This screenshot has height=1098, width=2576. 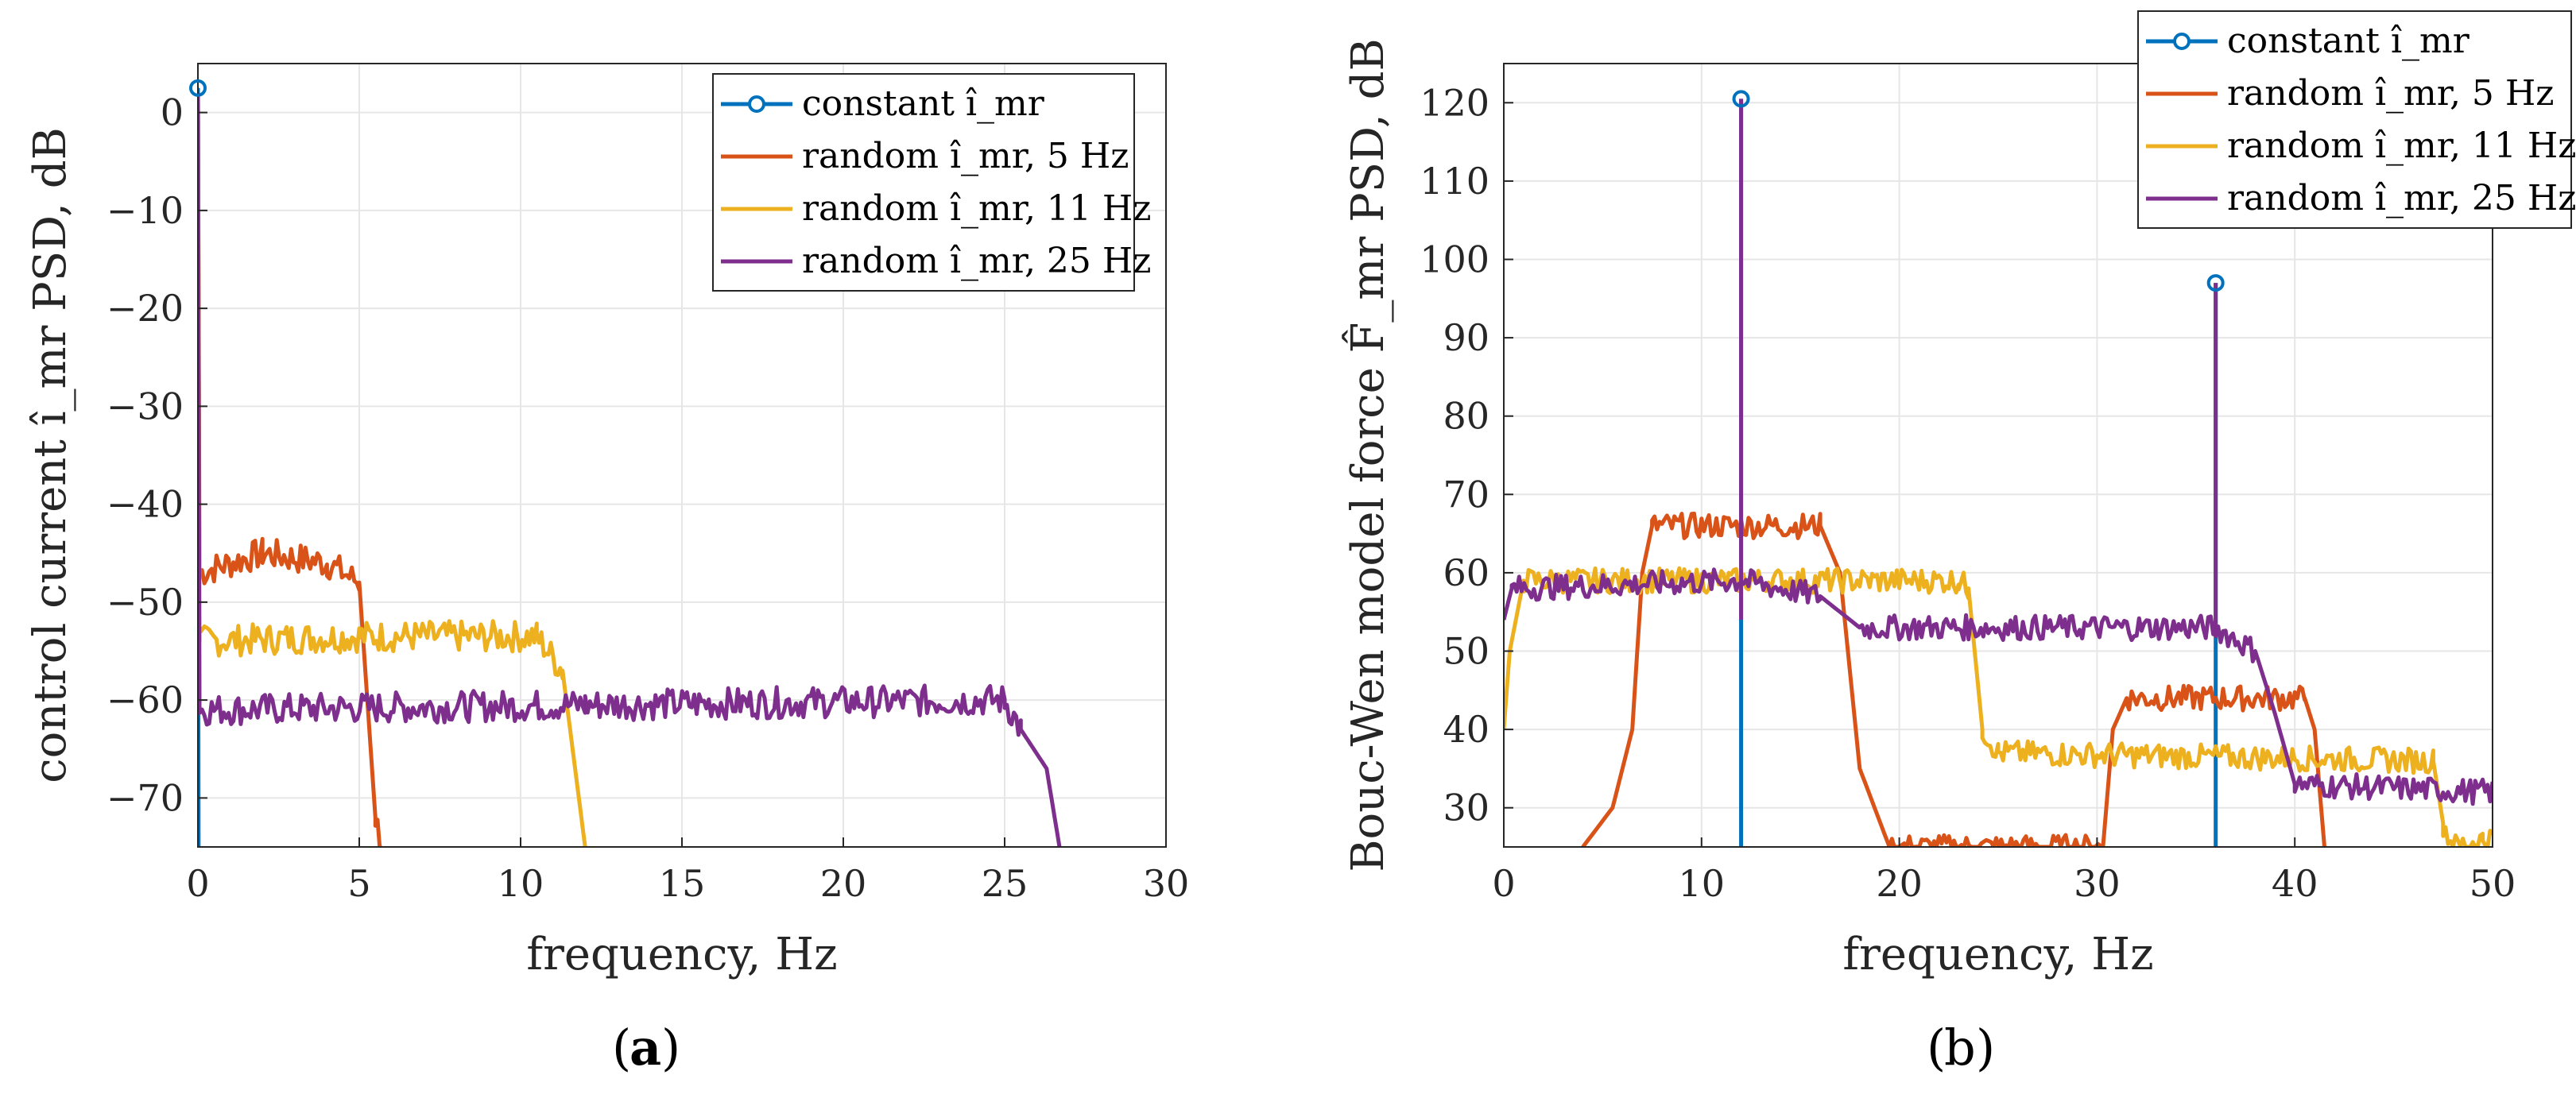 I want to click on y-tick-label: 50, so click(x=1466, y=652).